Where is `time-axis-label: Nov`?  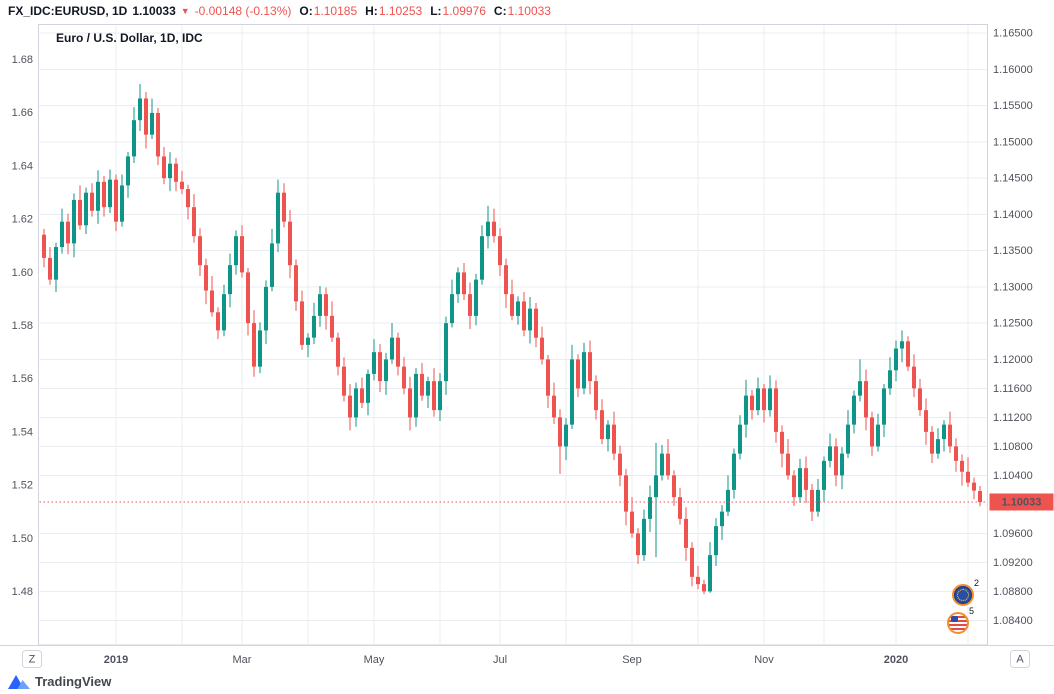 time-axis-label: Nov is located at coordinates (764, 660).